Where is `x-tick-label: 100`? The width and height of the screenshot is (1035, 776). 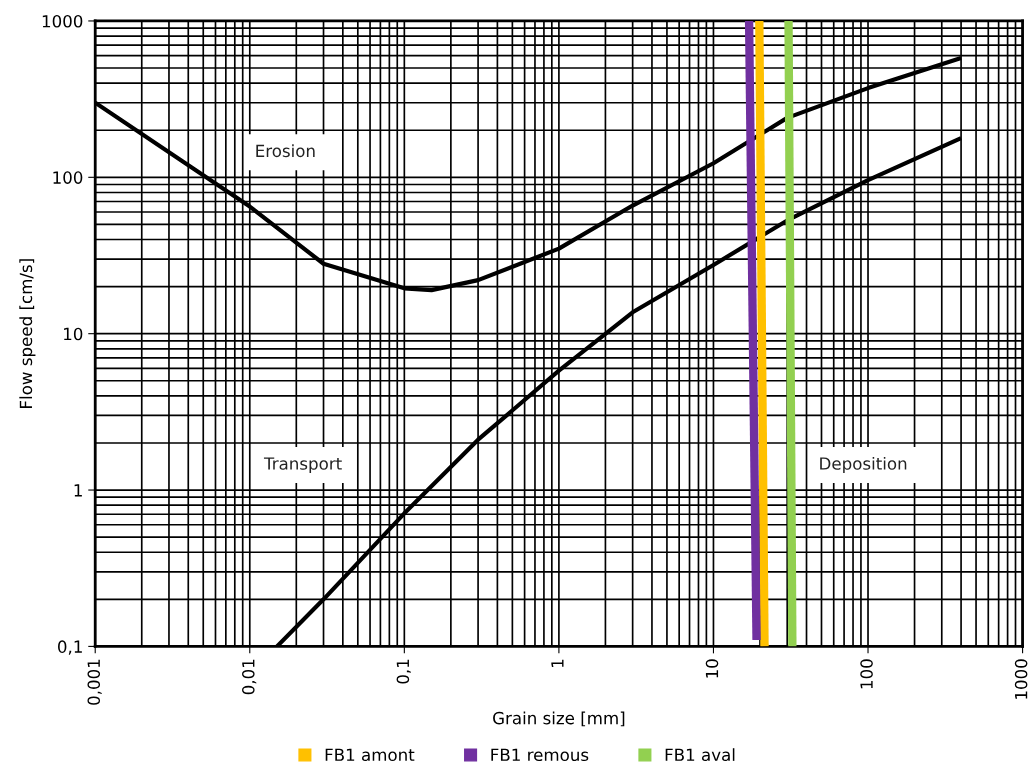
x-tick-label: 100 is located at coordinates (866, 674).